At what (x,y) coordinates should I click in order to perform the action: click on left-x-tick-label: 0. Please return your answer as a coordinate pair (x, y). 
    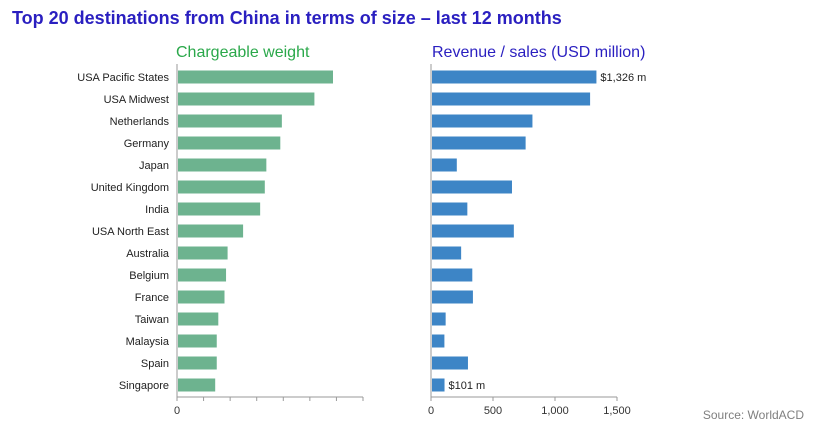
    Looking at the image, I should click on (177, 411).